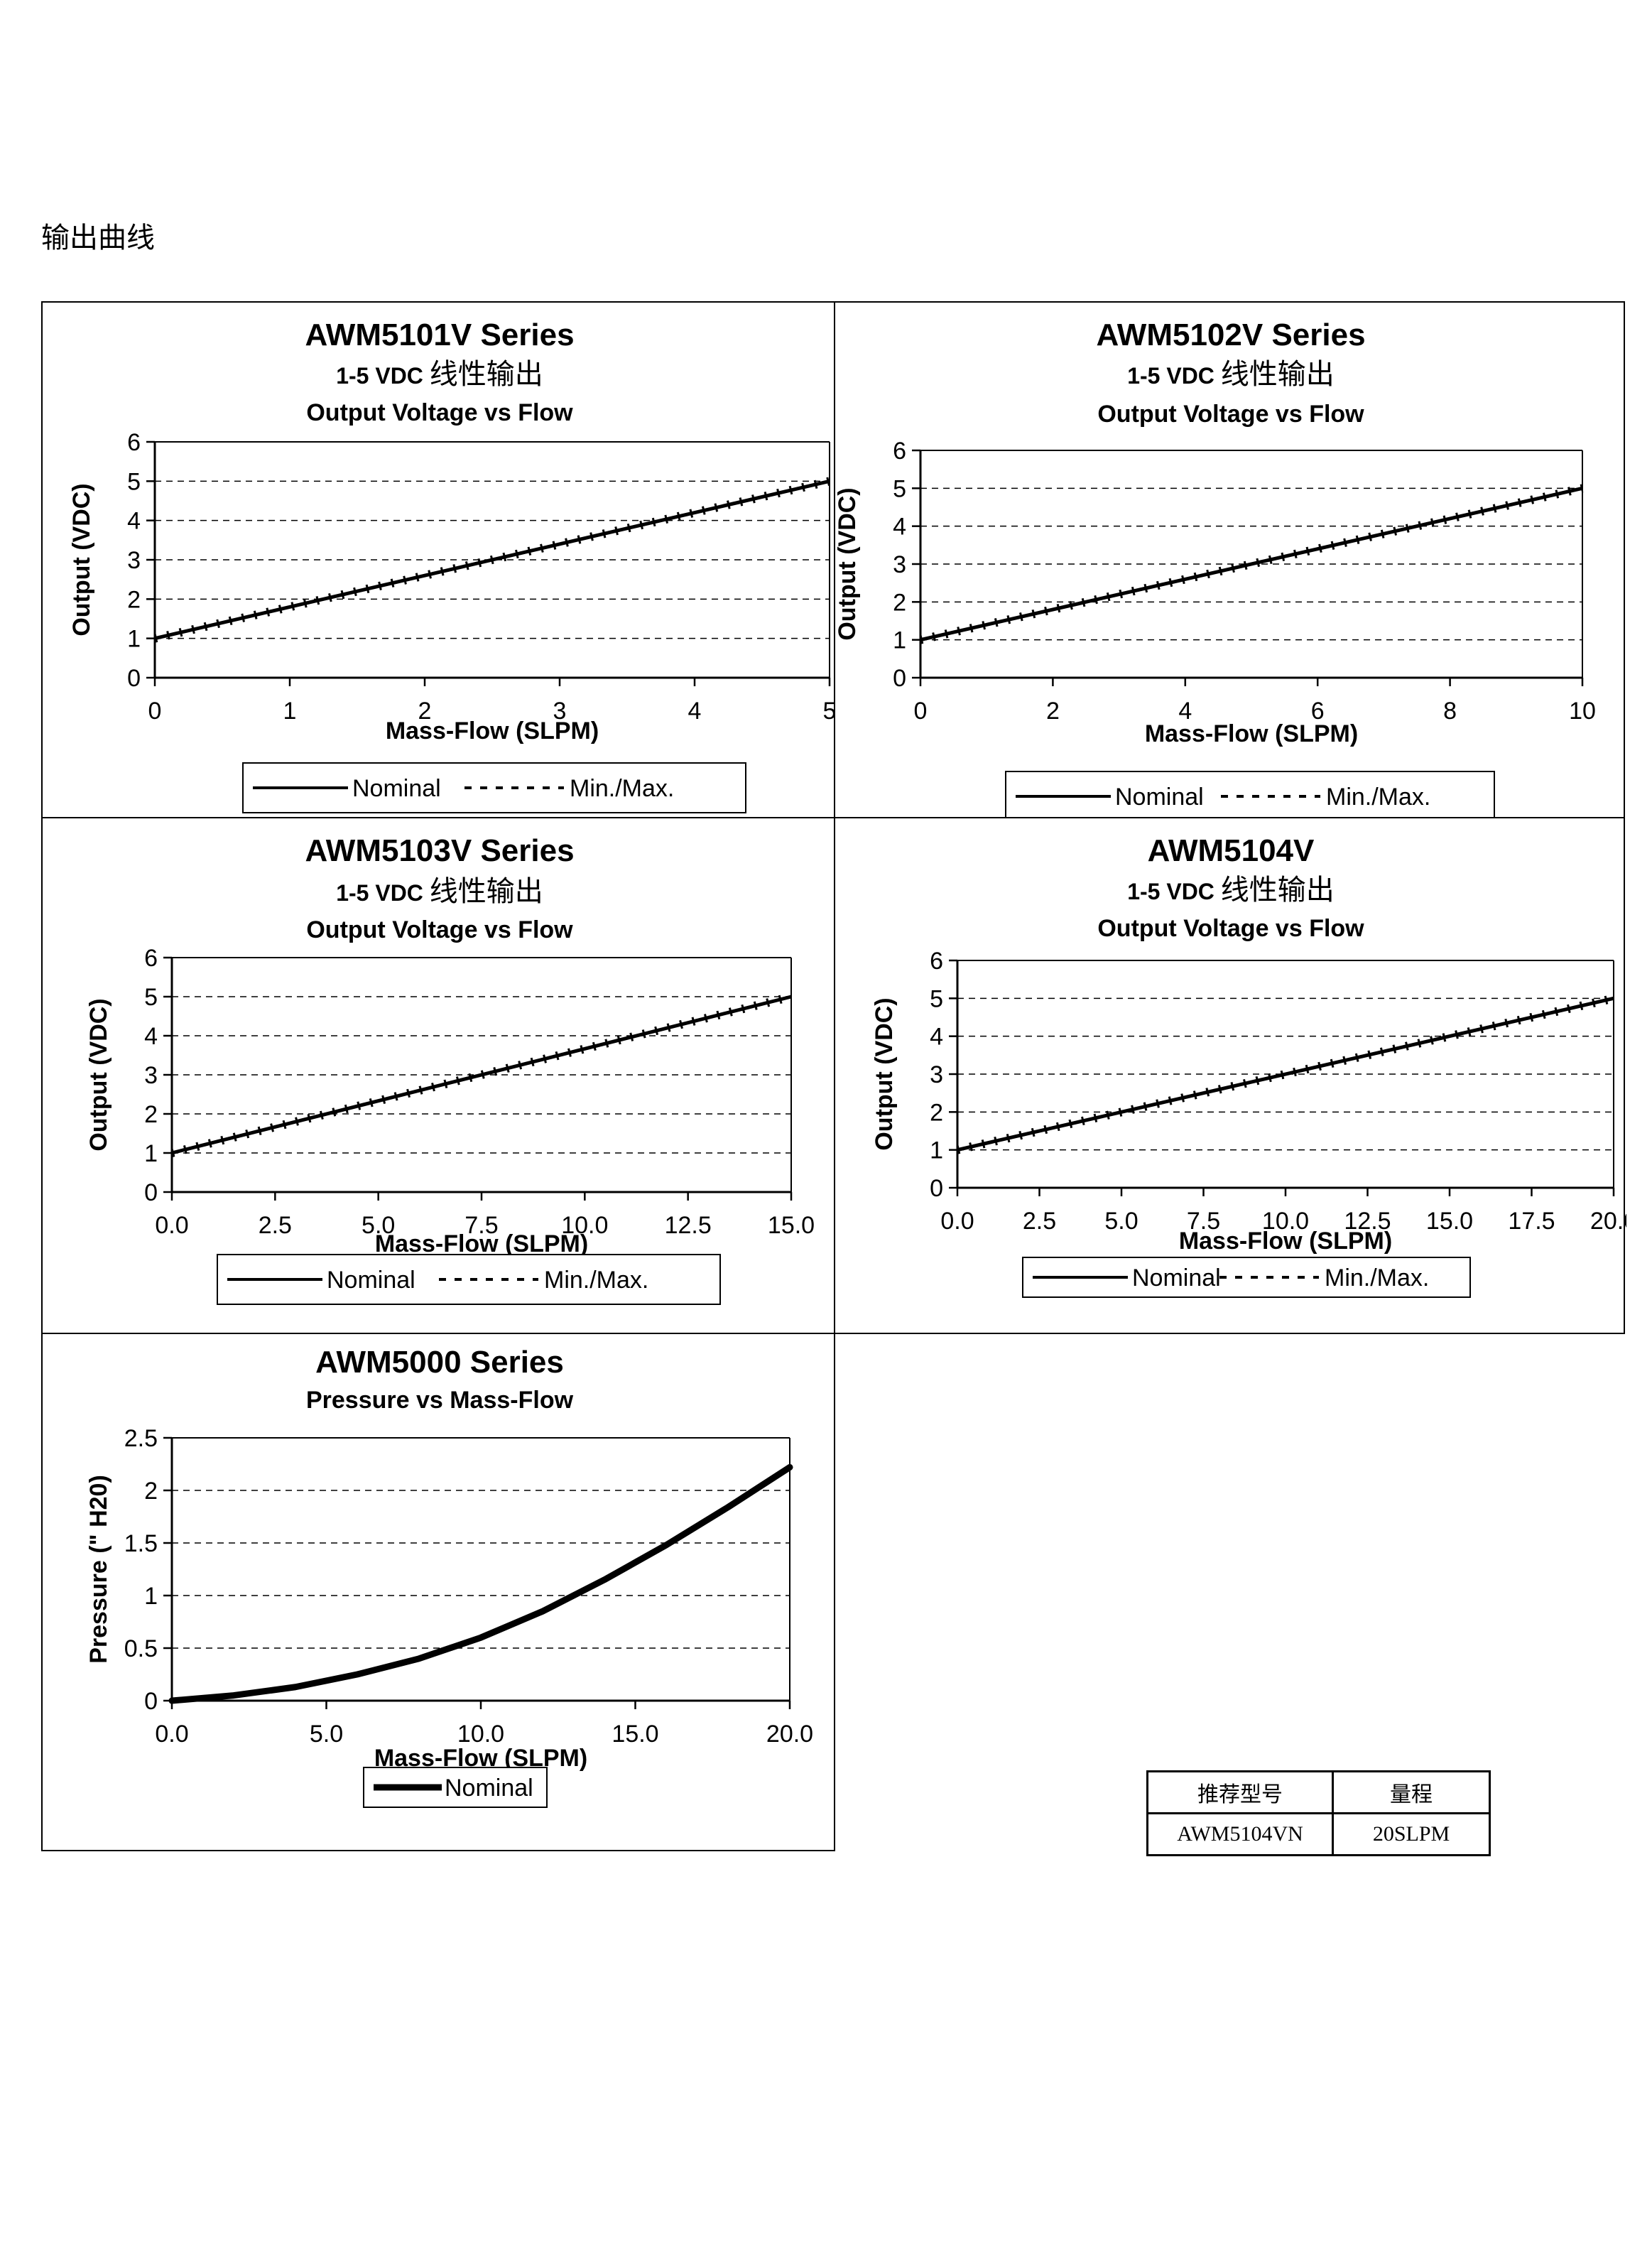 The height and width of the screenshot is (2242, 1652). Describe the element at coordinates (171, 1225) in the screenshot. I see `x-tick-label: 0.0` at that location.